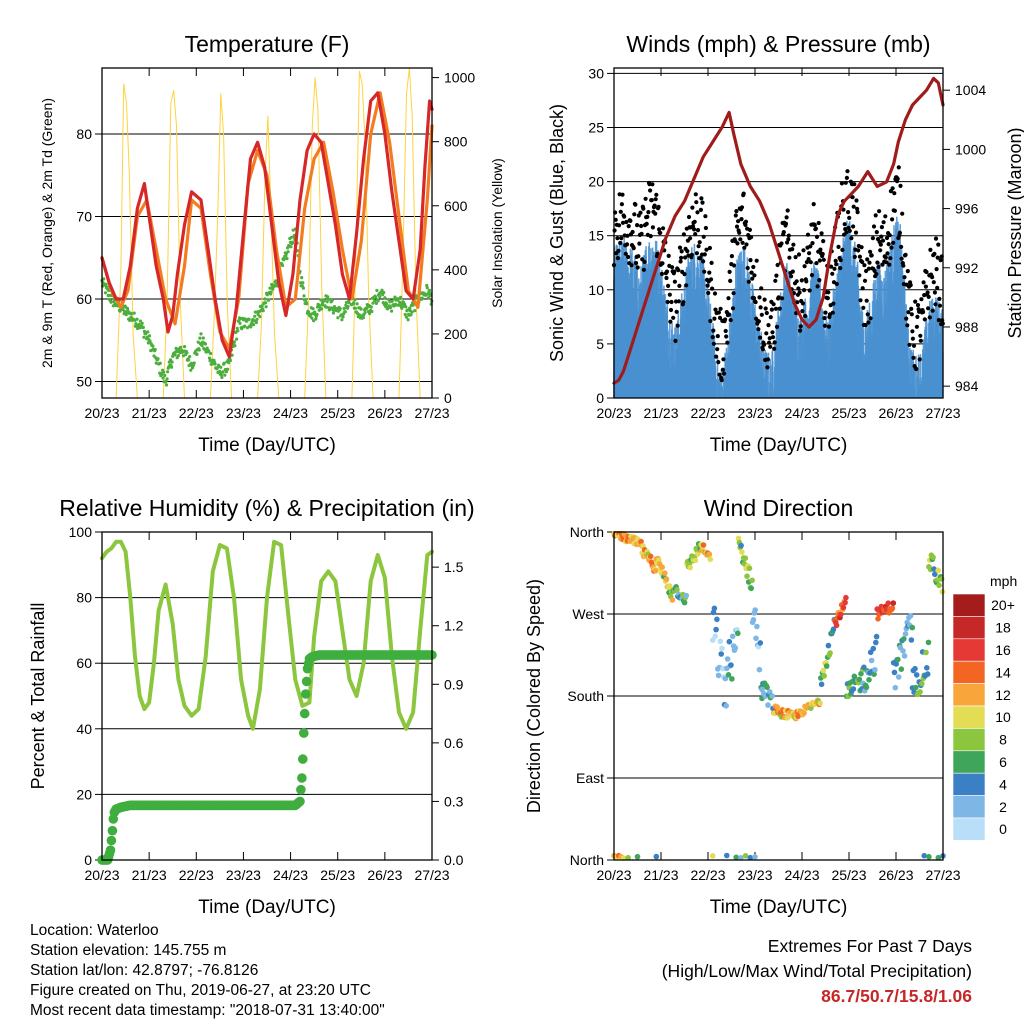 The image size is (1024, 1024). Describe the element at coordinates (337, 413) in the screenshot. I see `temperature-xtick-label: 25/23` at that location.